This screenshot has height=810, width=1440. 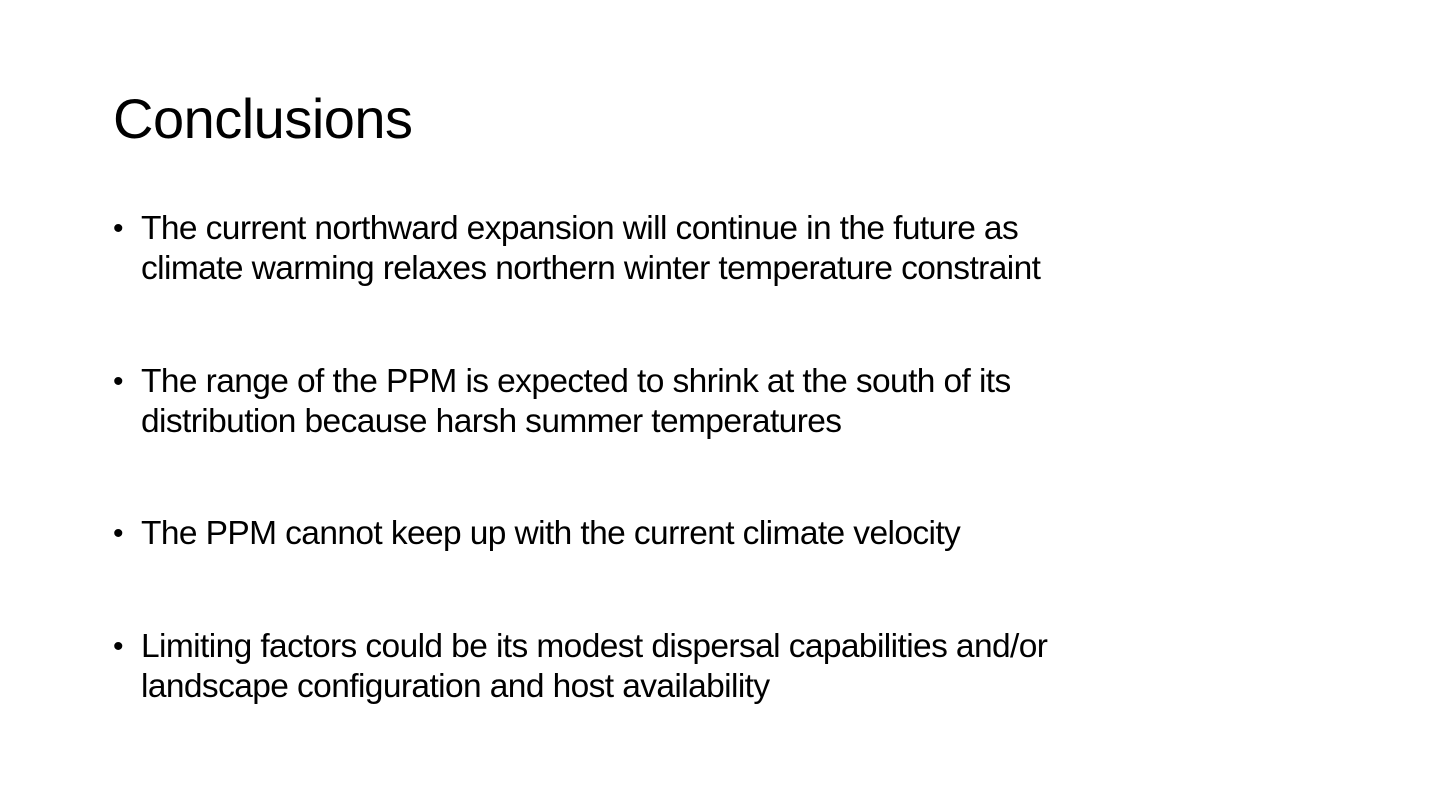 What do you see at coordinates (263, 118) in the screenshot?
I see `slide-title: Conclusions` at bounding box center [263, 118].